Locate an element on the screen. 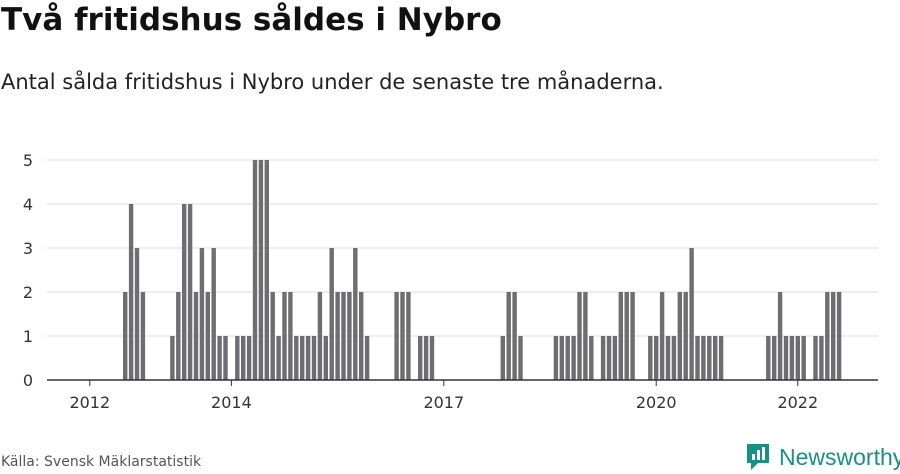  x-tick-label: 2020 is located at coordinates (656, 402).